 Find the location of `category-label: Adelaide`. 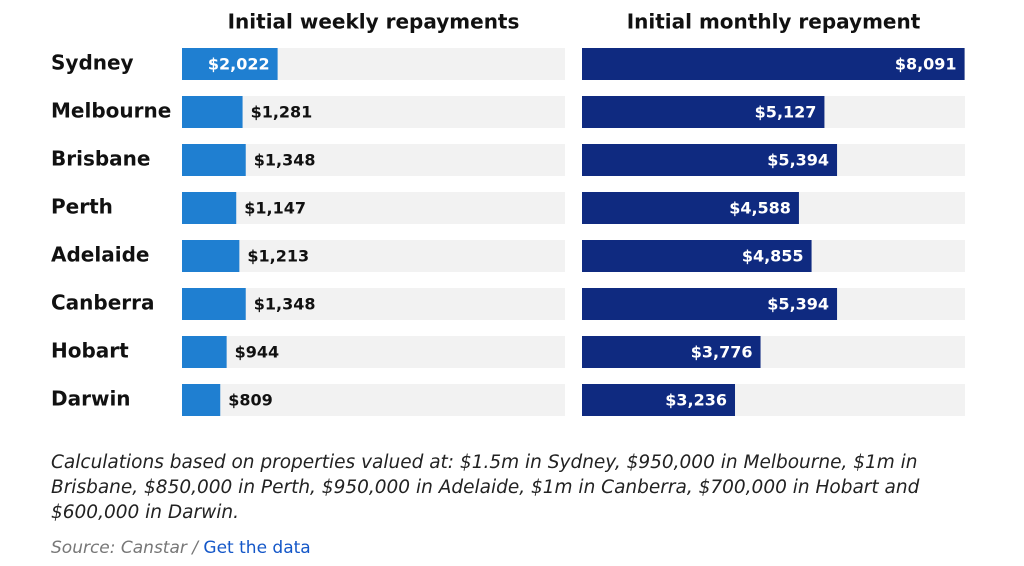

category-label: Adelaide is located at coordinates (100, 255).